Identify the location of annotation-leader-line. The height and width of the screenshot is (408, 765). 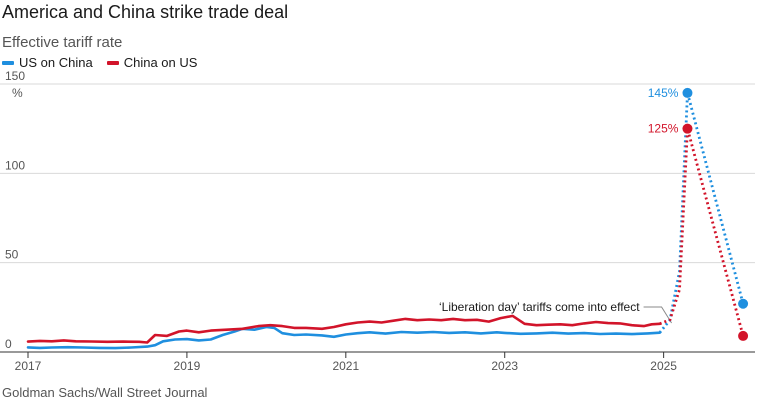
(657, 315).